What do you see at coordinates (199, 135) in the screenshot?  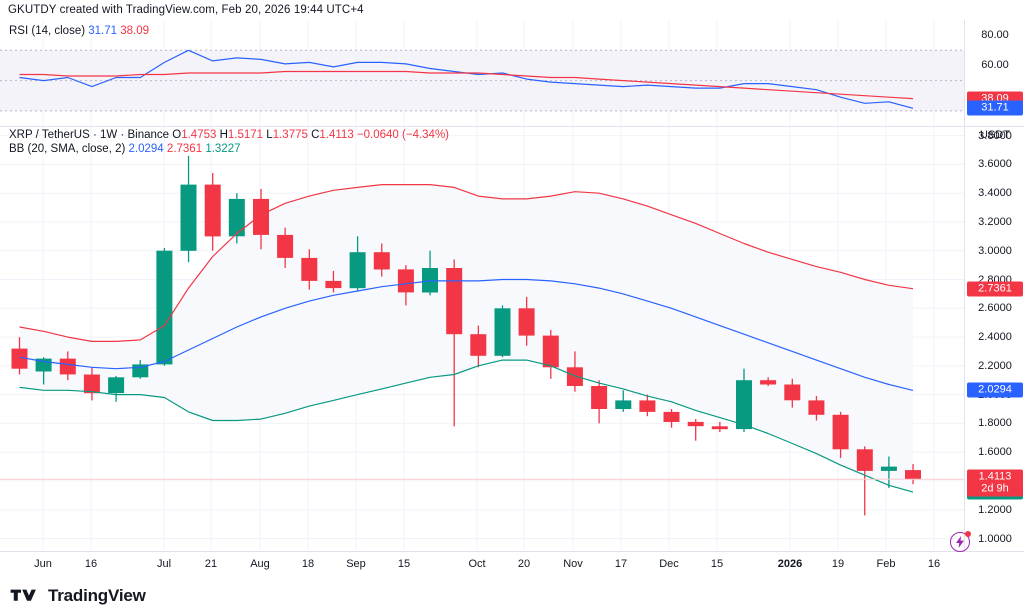 I see `legend-open-value: 1.4753` at bounding box center [199, 135].